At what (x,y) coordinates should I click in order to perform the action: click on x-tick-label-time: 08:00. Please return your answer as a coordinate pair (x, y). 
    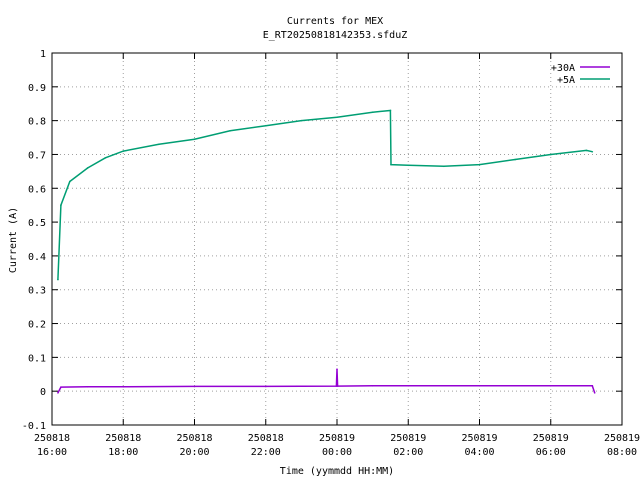
    Looking at the image, I should click on (622, 452).